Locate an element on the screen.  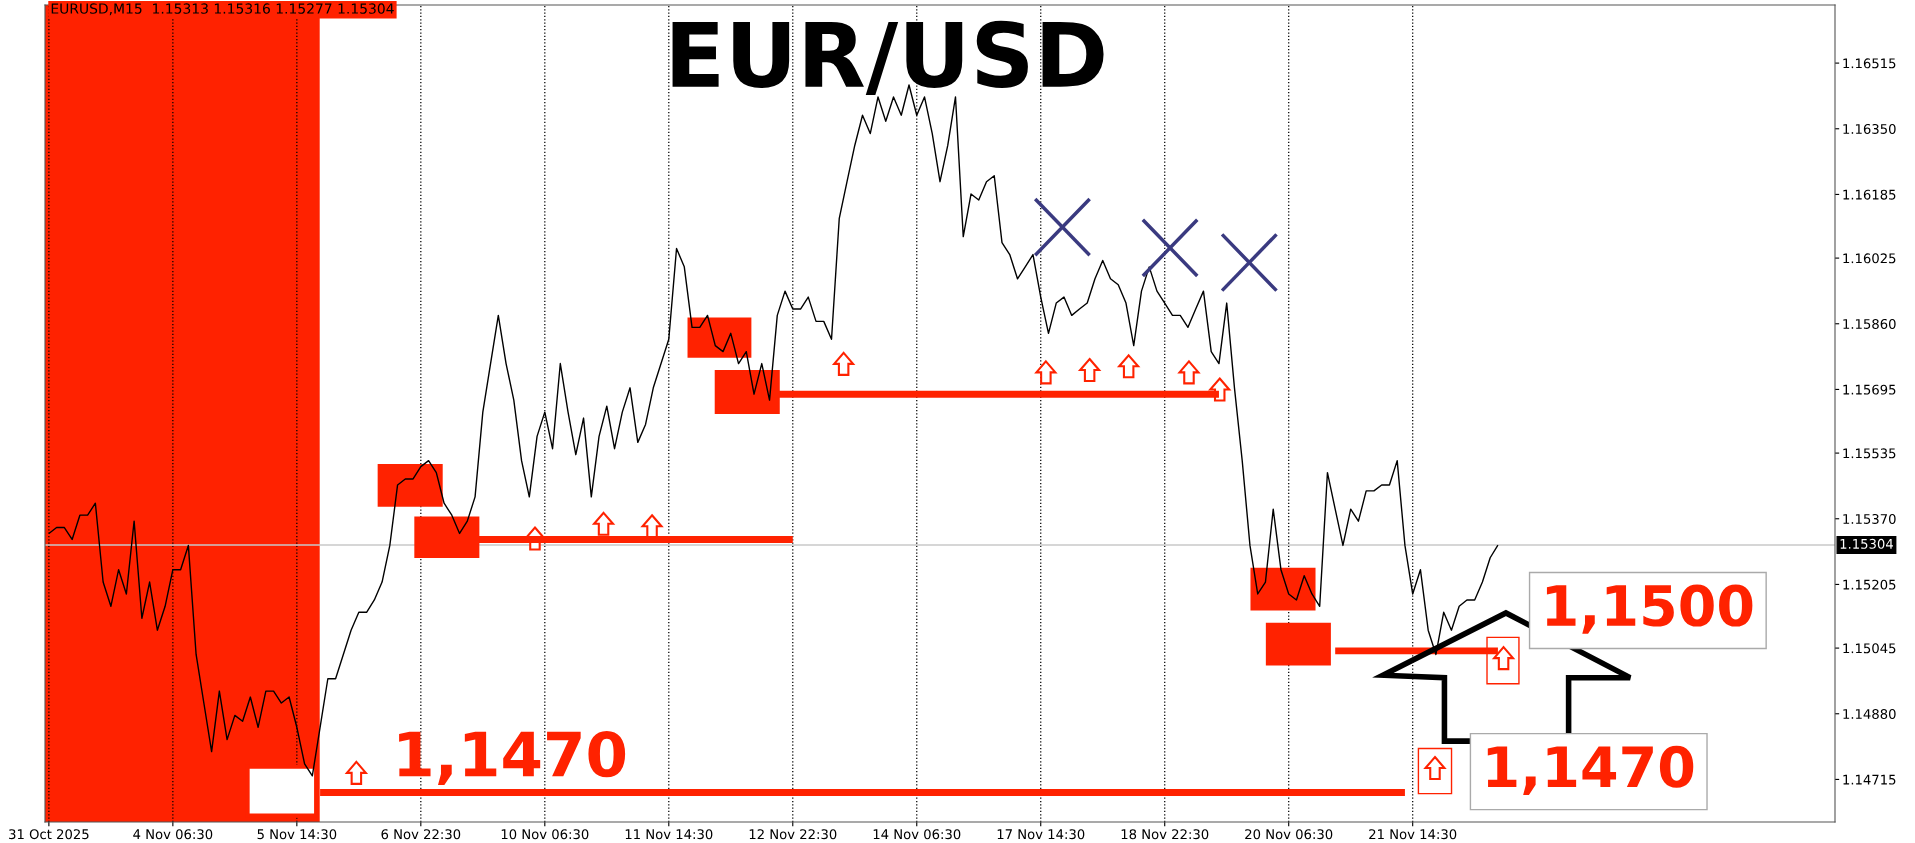
x-tick-label: 5 Nov 14:30 is located at coordinates (297, 834).